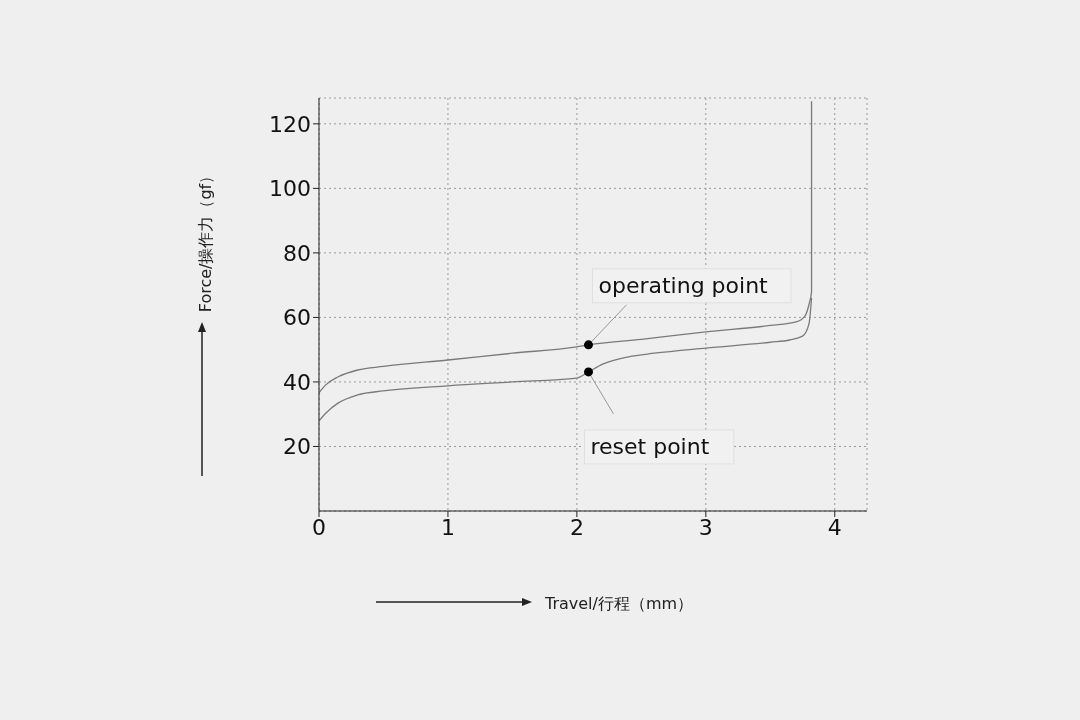 Image resolution: width=1080 pixels, height=720 pixels. I want to click on x-tick-label: 0, so click(319, 527).